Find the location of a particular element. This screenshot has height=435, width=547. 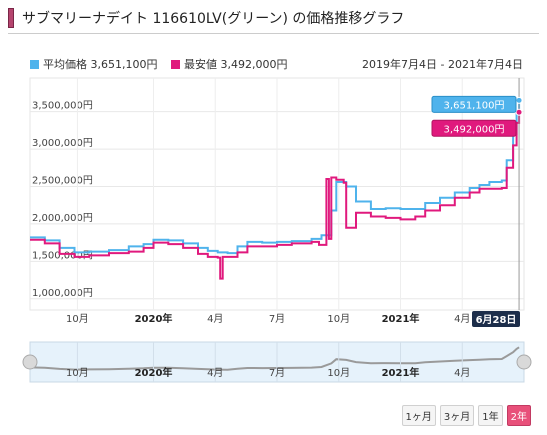

range-1m-button: 1ヶ月 is located at coordinates (418, 415).